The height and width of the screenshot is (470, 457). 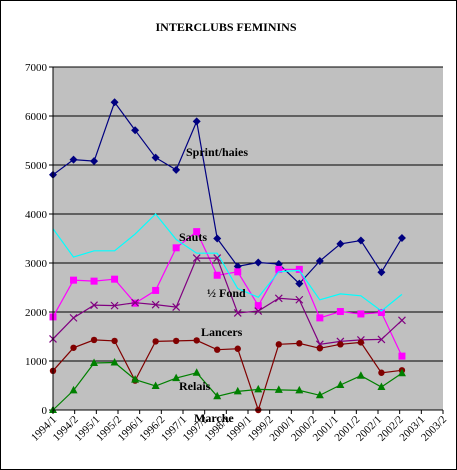 I want to click on y-tick-label: 4000, so click(x=36, y=215).